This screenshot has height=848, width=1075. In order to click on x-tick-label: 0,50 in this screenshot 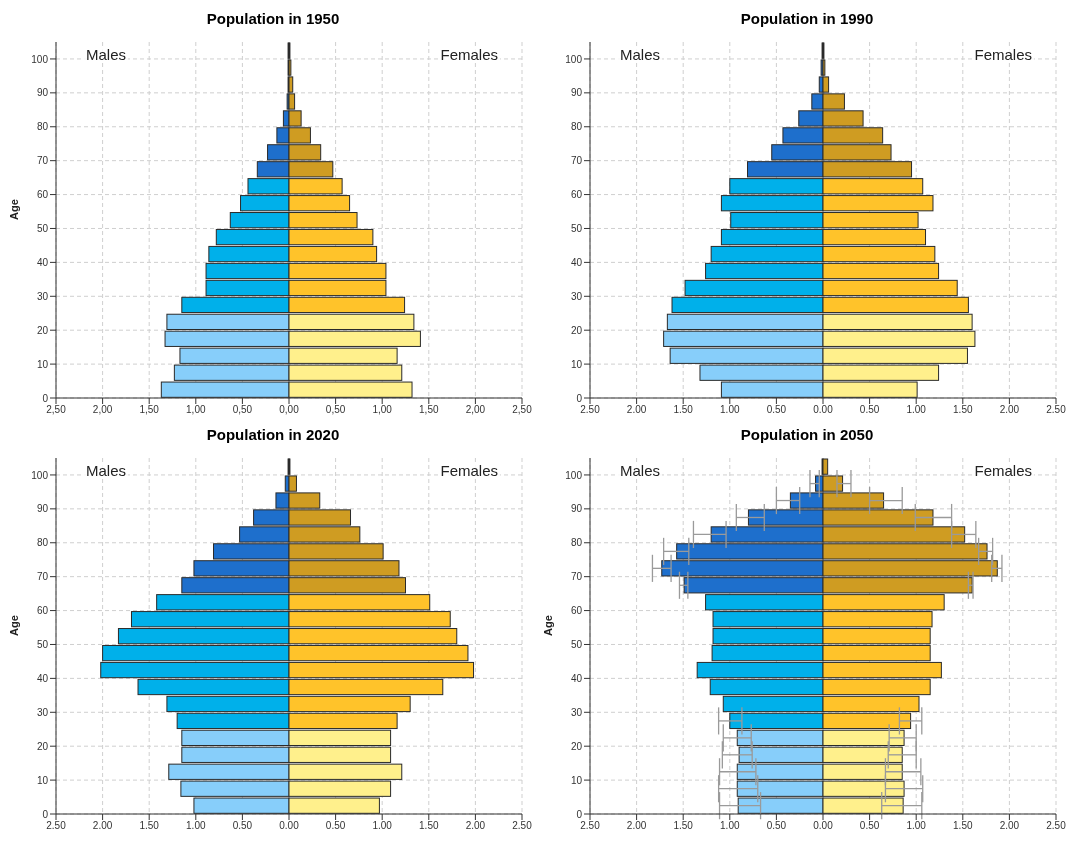, I will do `click(335, 410)`.